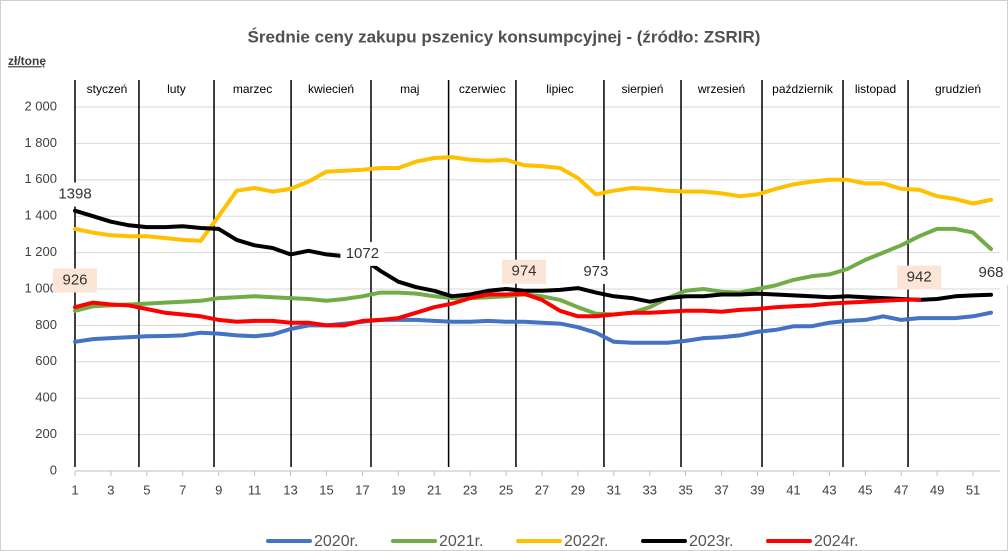  Describe the element at coordinates (875, 89) in the screenshot. I see `month-label: listopad` at that location.